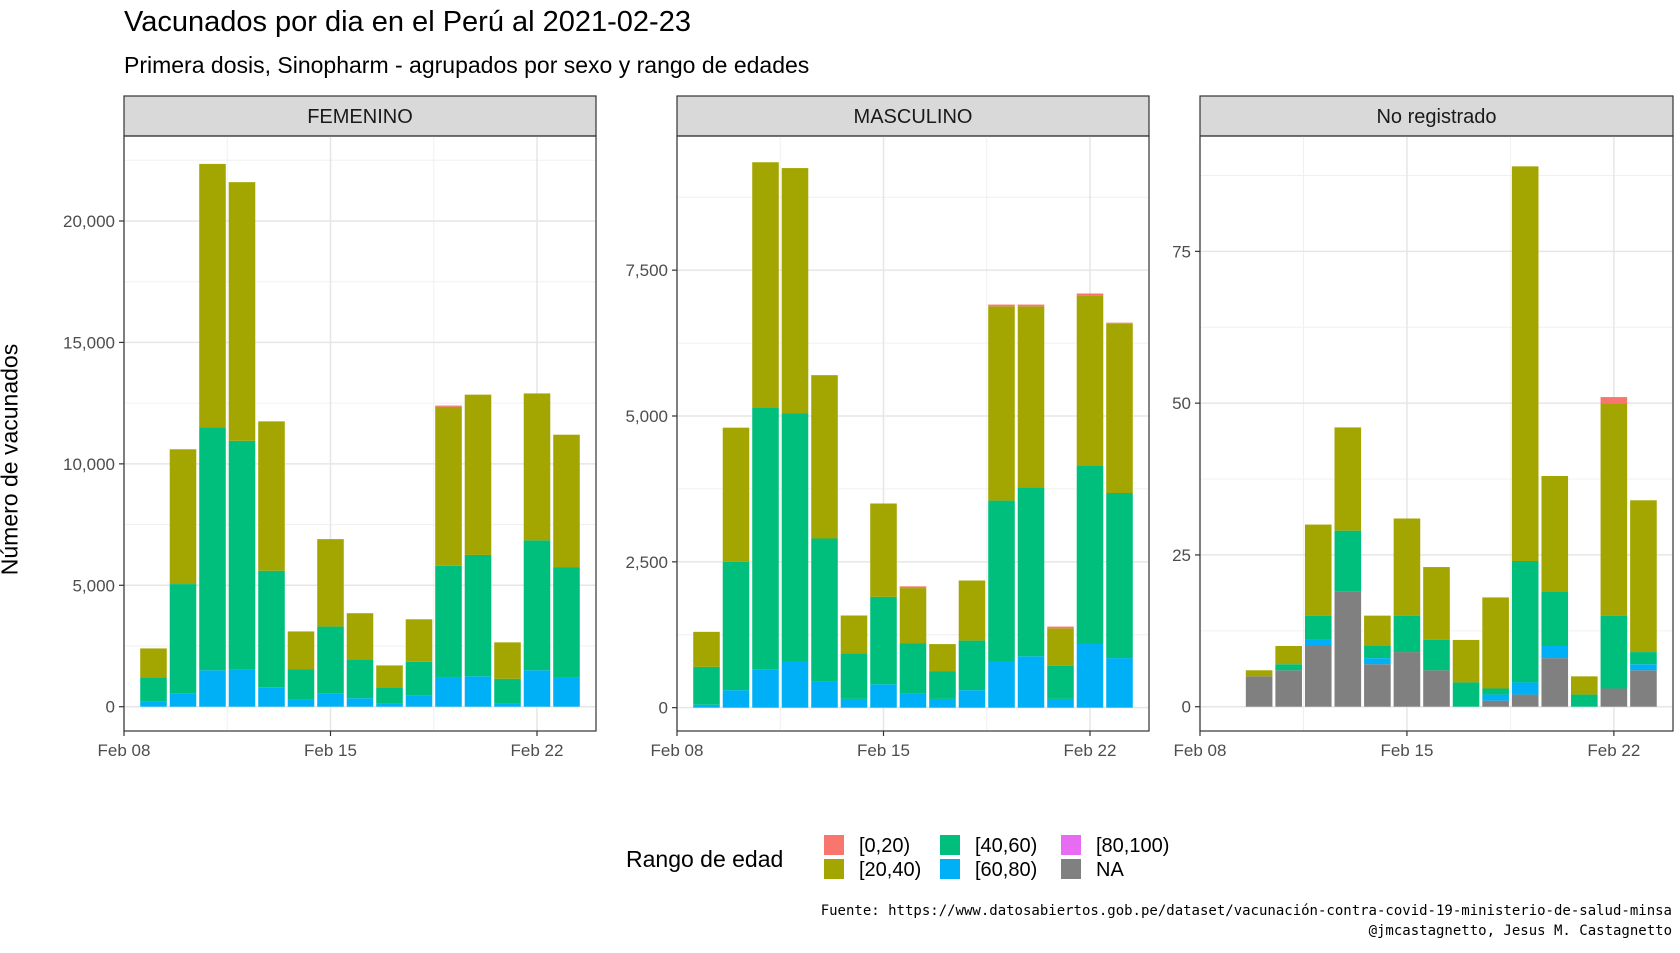 The width and height of the screenshot is (1680, 953). I want to click on y-tick-label: 7,500, so click(646, 270).